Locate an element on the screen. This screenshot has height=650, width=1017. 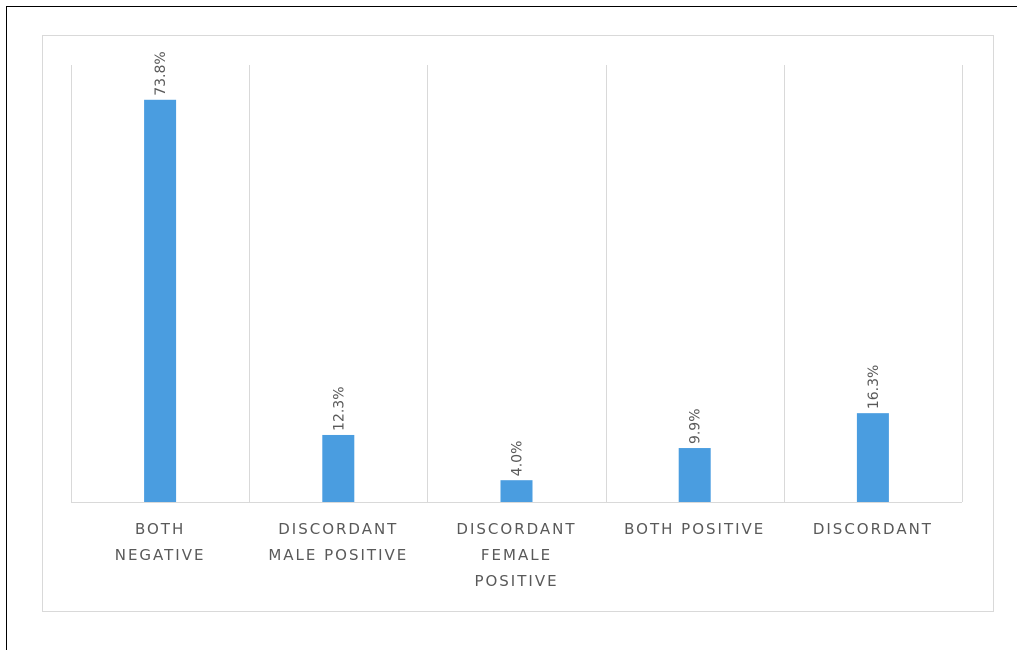
data-label: 4.0% is located at coordinates (518, 459).